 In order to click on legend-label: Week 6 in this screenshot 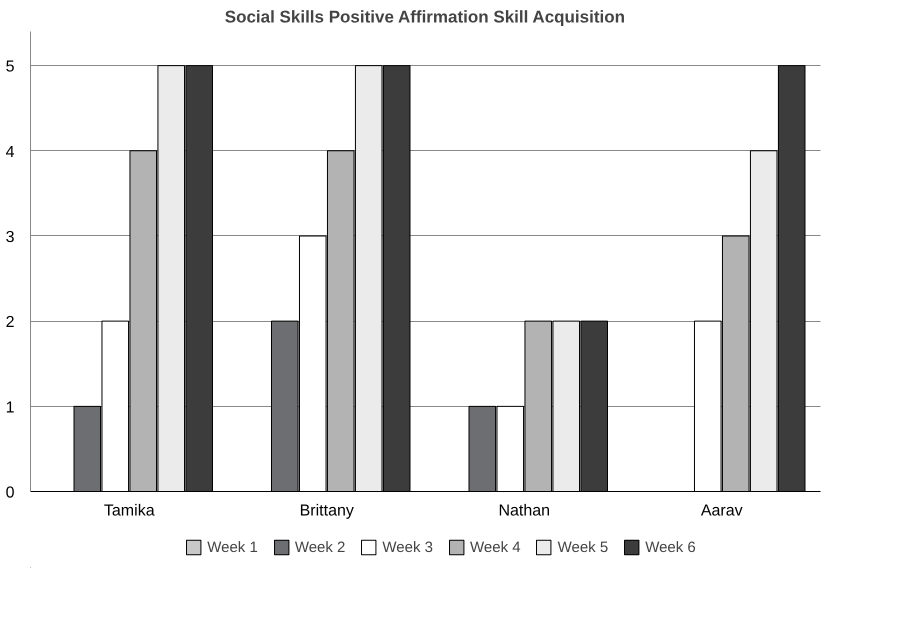, I will do `click(670, 547)`.